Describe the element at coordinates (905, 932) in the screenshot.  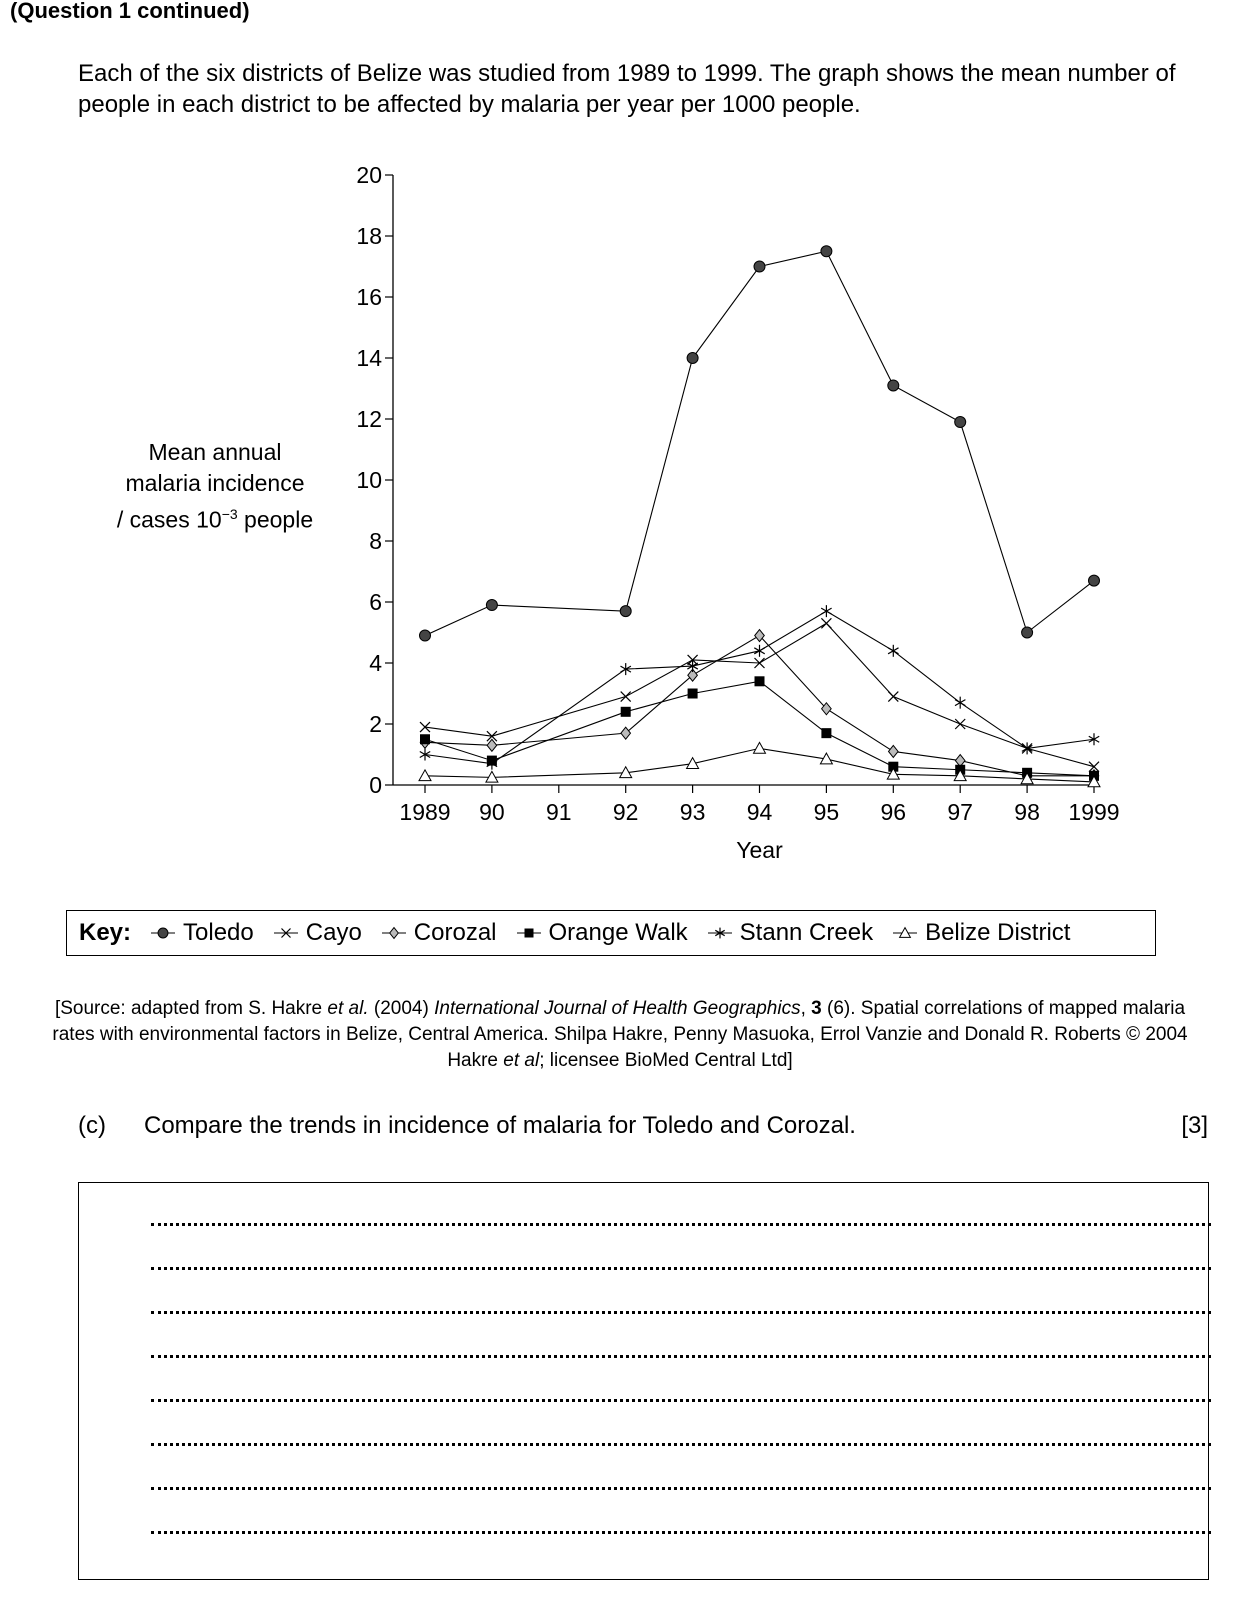
I see `legend-marker-belize-district` at that location.